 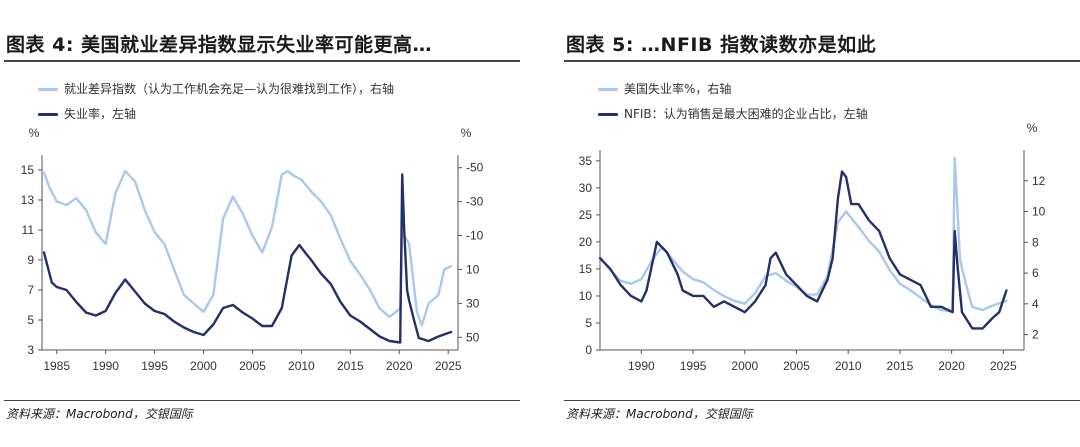 What do you see at coordinates (1035, 335) in the screenshot?
I see `right-tick-label-right: 2` at bounding box center [1035, 335].